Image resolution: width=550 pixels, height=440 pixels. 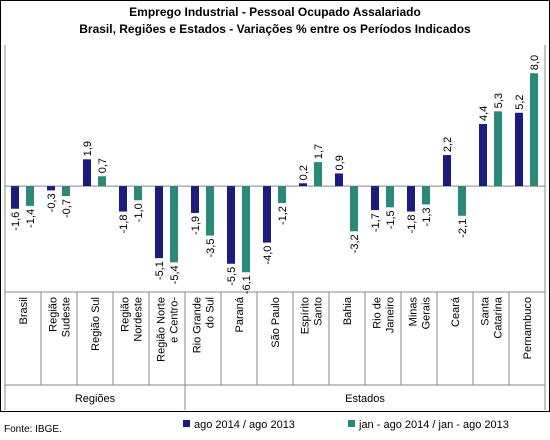 What do you see at coordinates (391, 315) in the screenshot?
I see `x-tick-label: Janeiro` at bounding box center [391, 315].